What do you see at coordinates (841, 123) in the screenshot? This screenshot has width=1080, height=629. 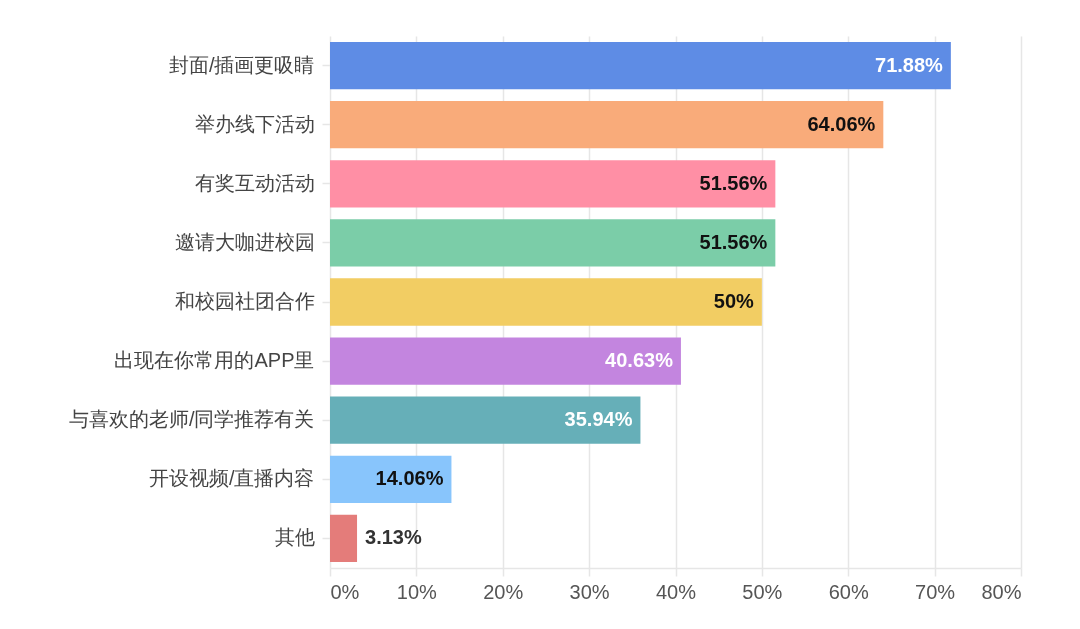 I see `data-label: 64.06%` at bounding box center [841, 123].